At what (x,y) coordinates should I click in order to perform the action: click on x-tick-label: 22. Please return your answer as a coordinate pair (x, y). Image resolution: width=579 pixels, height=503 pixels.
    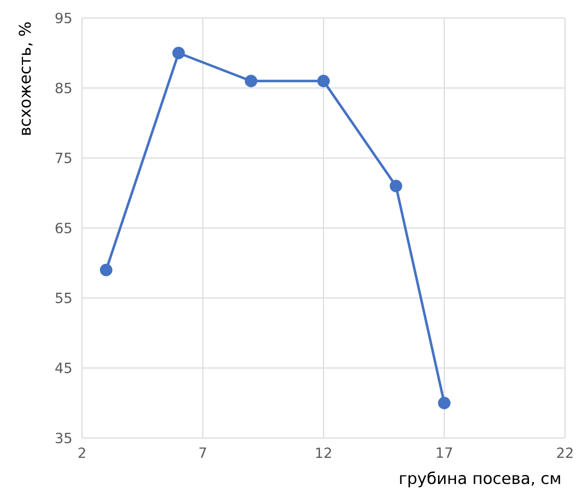
    Looking at the image, I should click on (564, 453).